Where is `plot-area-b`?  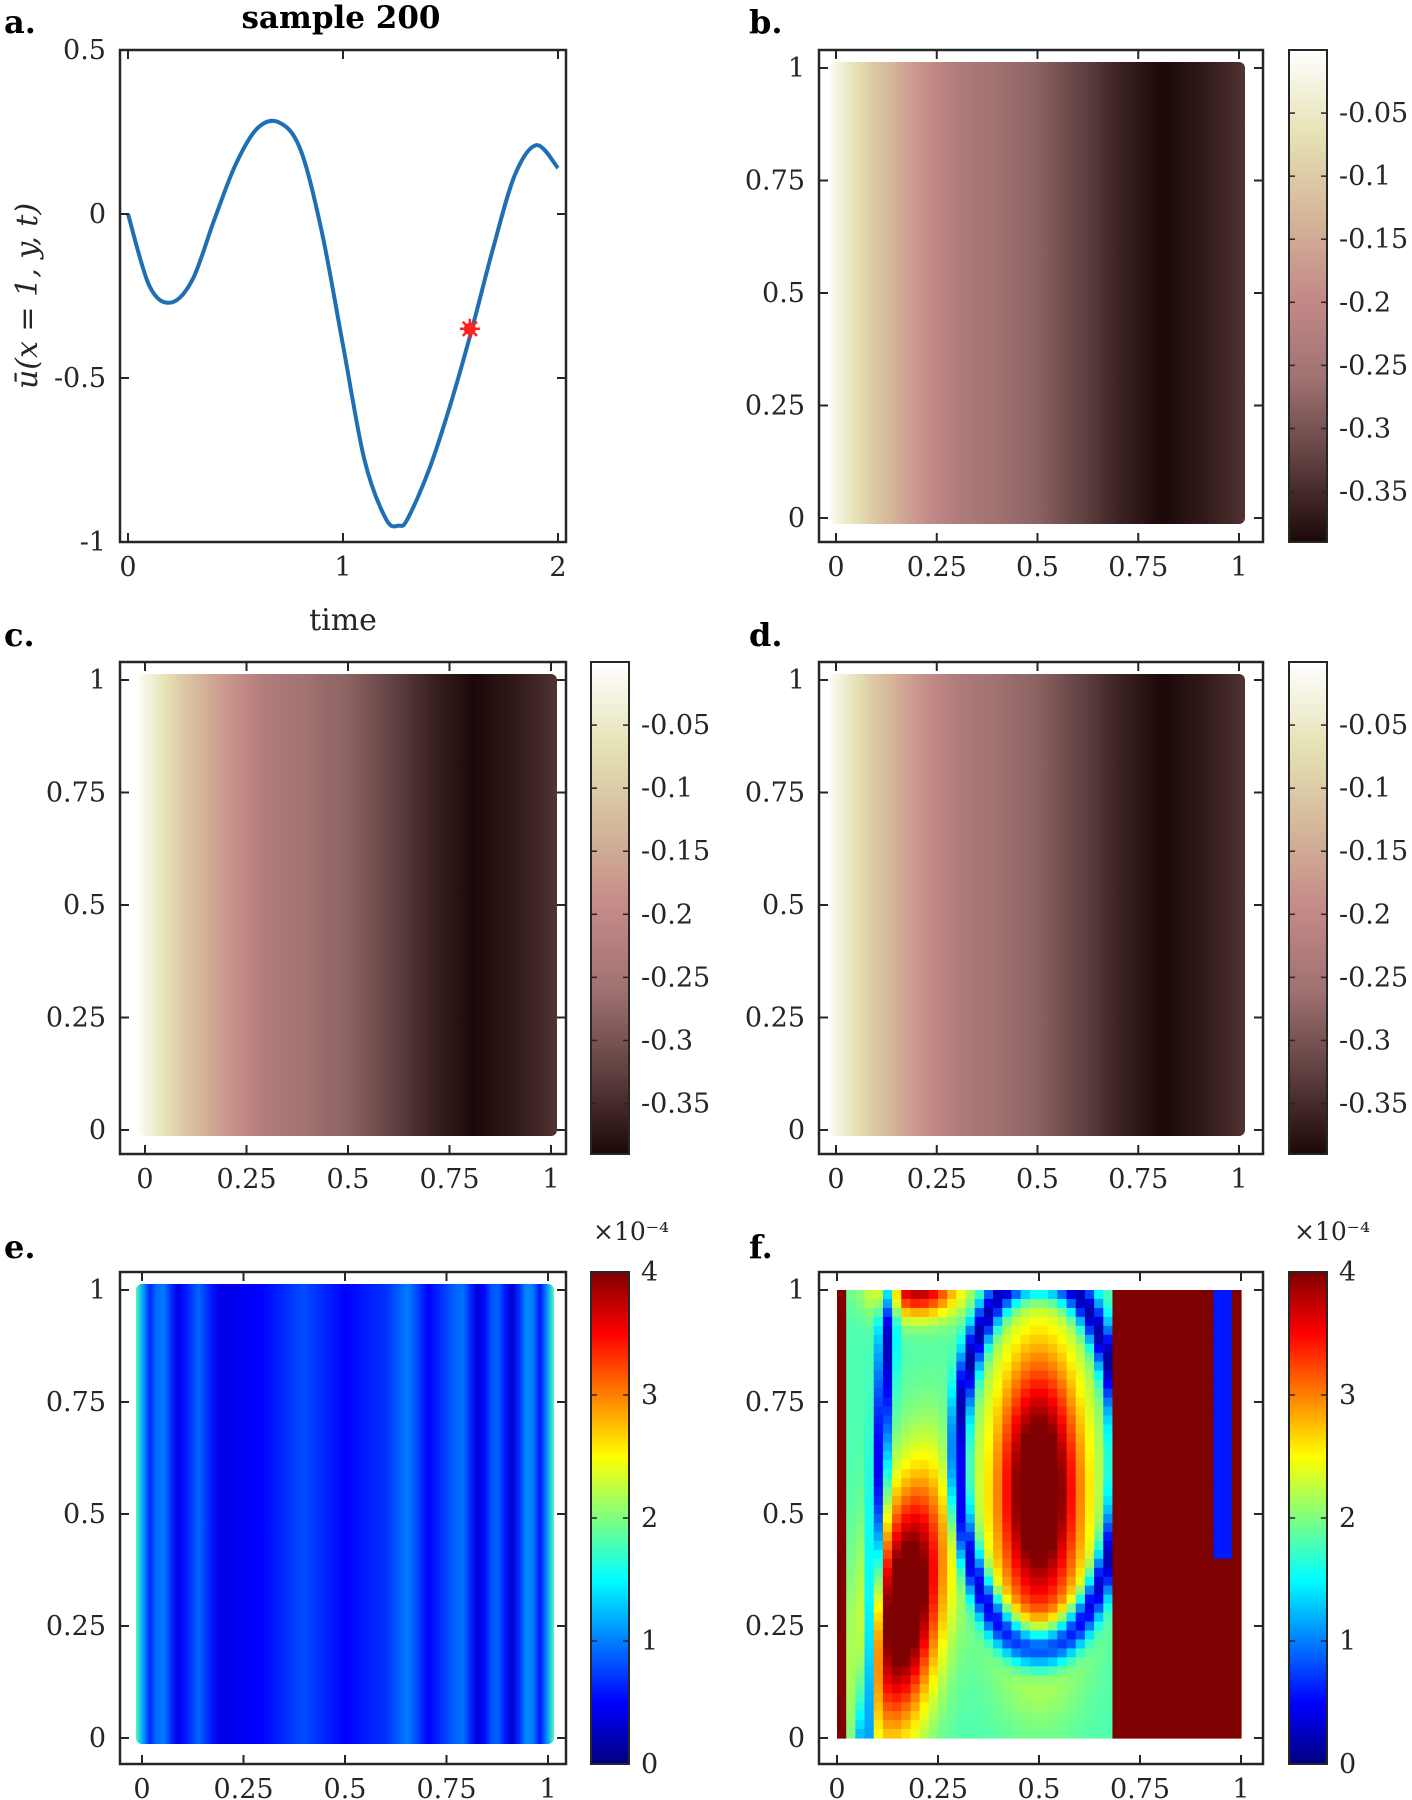 plot-area-b is located at coordinates (1037, 293).